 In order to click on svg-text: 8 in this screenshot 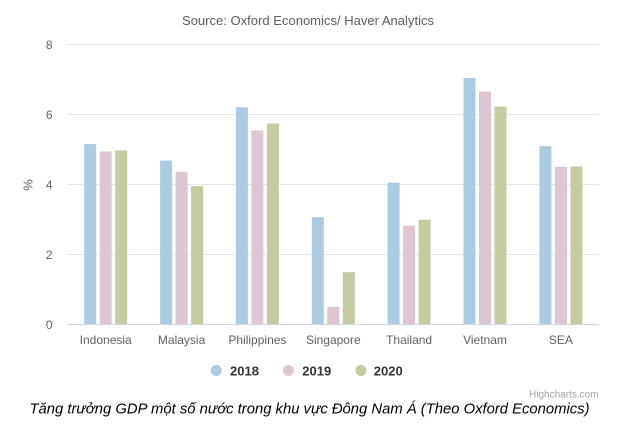, I will do `click(49, 45)`.